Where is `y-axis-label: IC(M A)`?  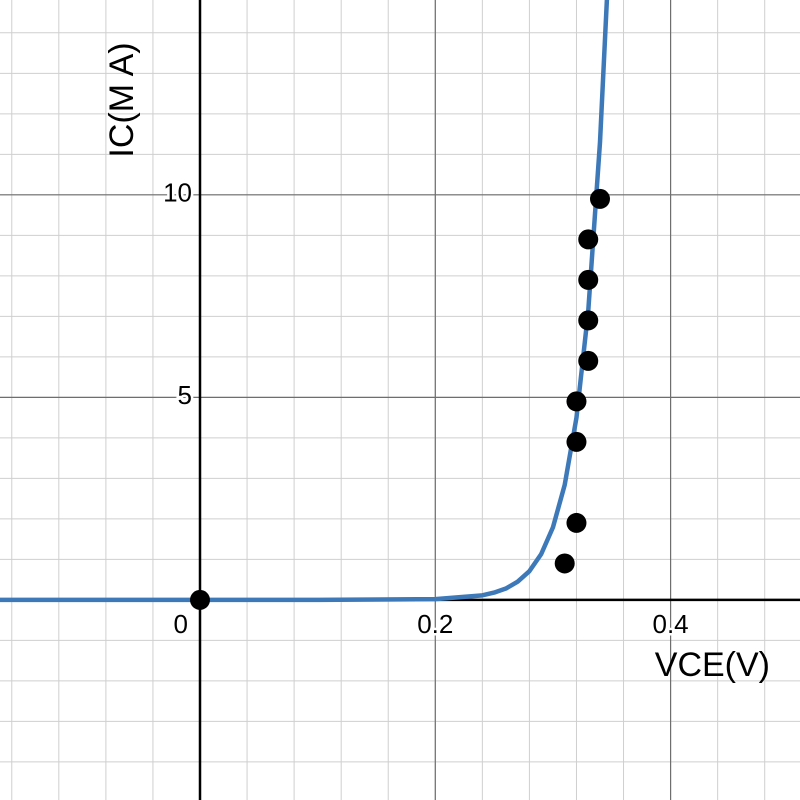 y-axis-label: IC(M A) is located at coordinates (122, 99).